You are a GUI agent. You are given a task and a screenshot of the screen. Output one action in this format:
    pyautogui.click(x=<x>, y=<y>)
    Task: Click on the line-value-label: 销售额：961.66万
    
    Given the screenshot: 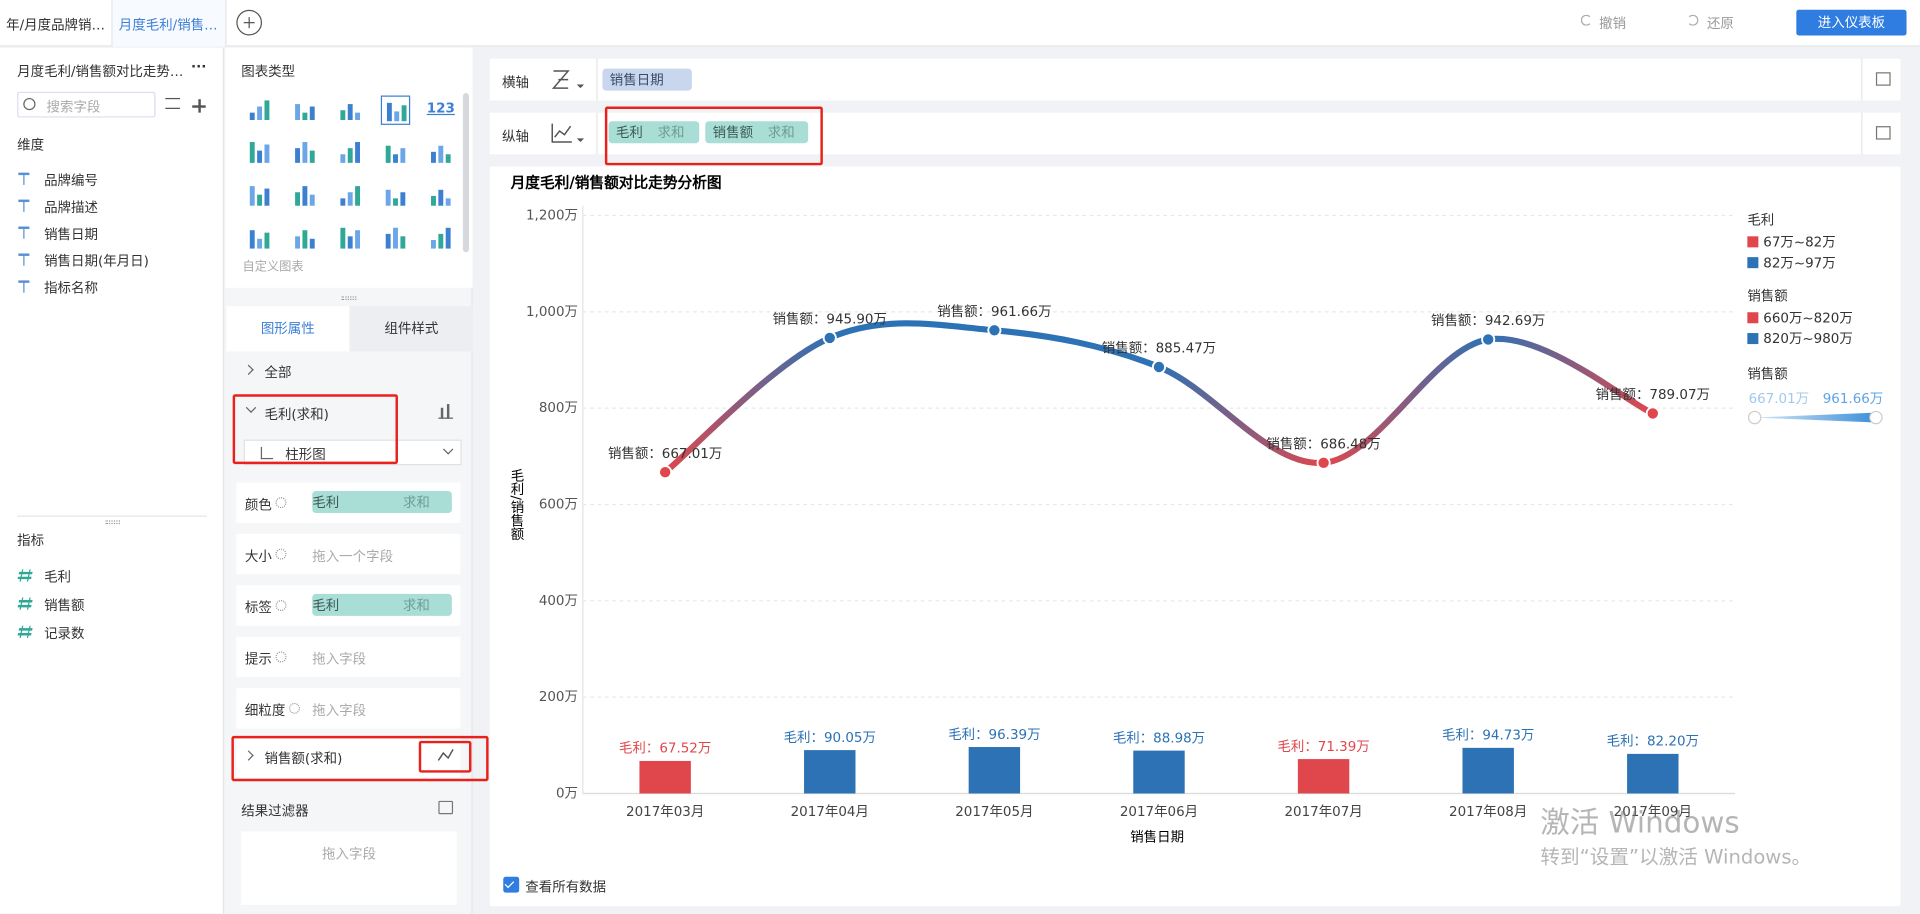 What is the action you would take?
    pyautogui.click(x=994, y=312)
    